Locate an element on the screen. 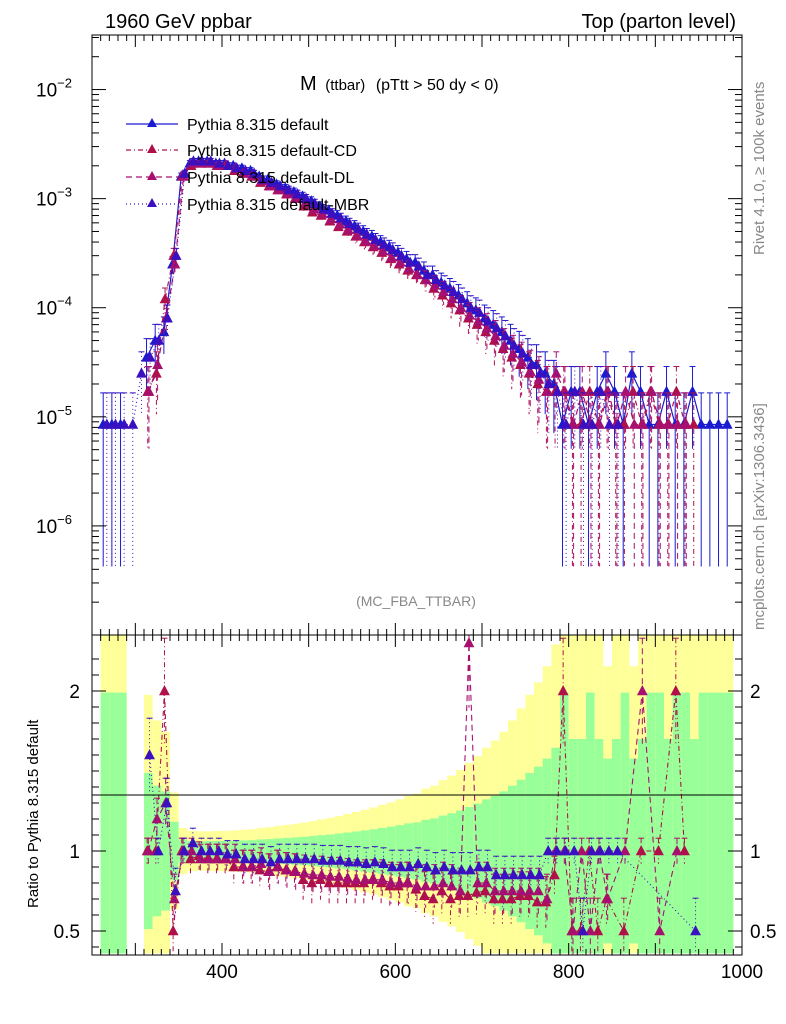 The image size is (786, 1024). ratio-line is located at coordinates (422, 843).